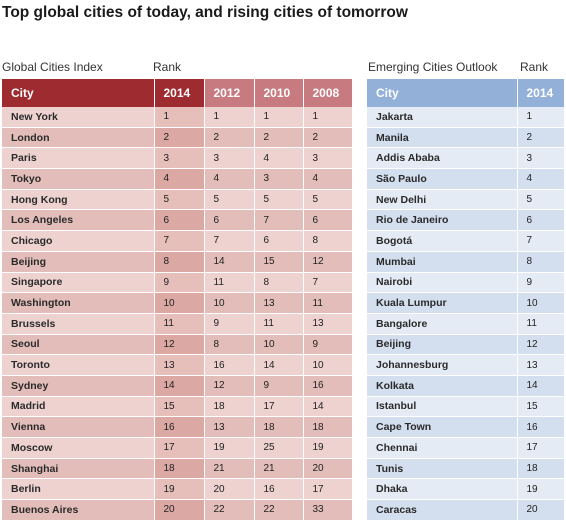 The image size is (566, 521). I want to click on emerging-cities-outlook-label: Emerging Cities Outlook, so click(433, 67).